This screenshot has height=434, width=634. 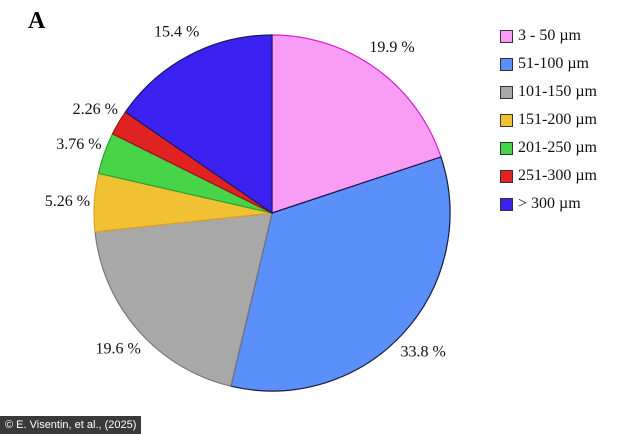 I want to click on legend-label: 151-200 µm, so click(x=557, y=119).